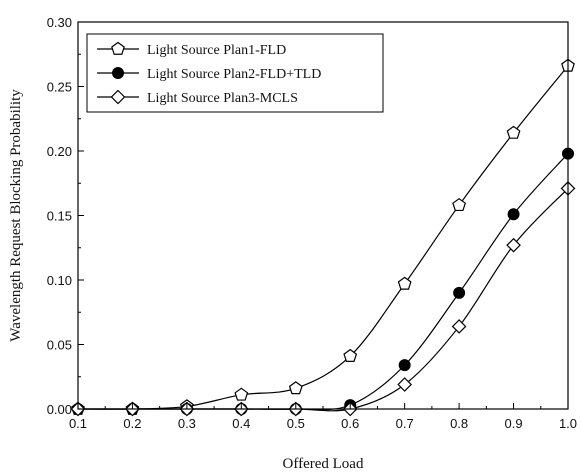 The image size is (581, 475). Describe the element at coordinates (323, 464) in the screenshot. I see `x-axis-title: Offered Load` at that location.